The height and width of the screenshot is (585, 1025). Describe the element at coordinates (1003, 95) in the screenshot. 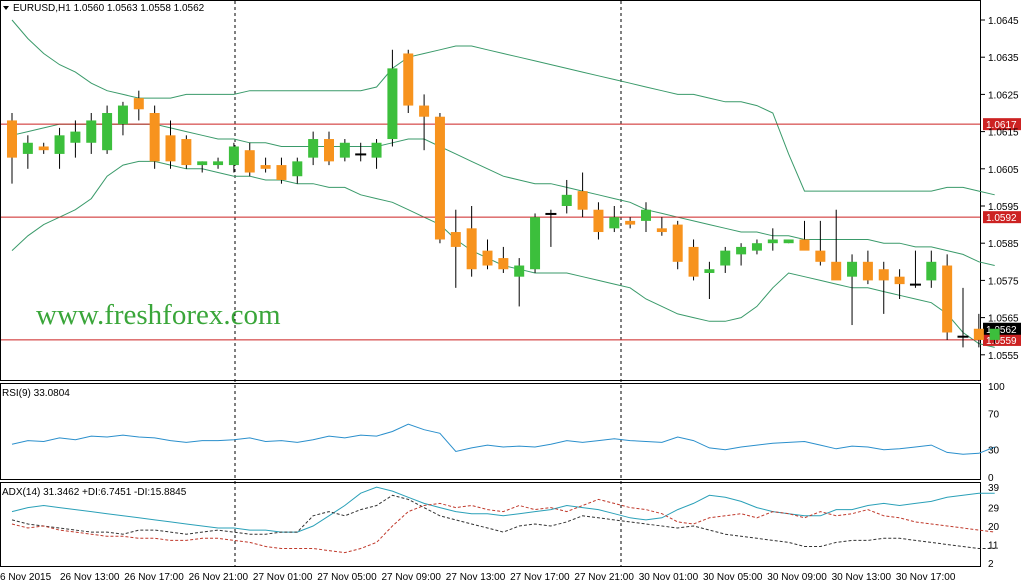

I see `y-tick-label: 1.0625` at that location.